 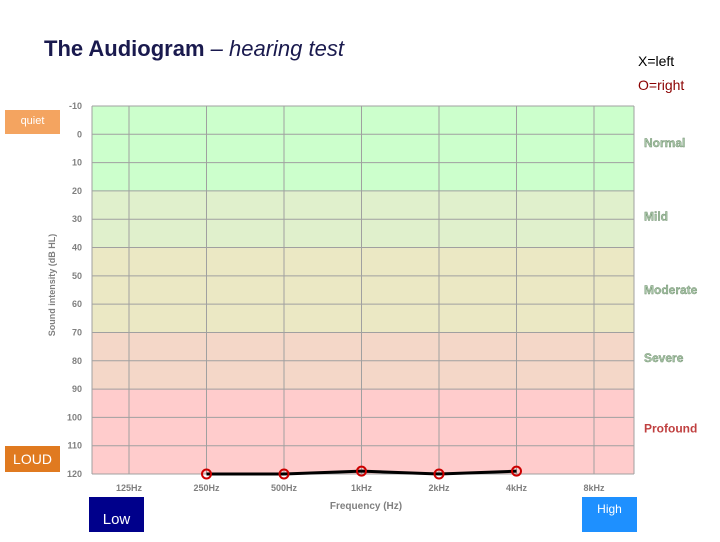 What do you see at coordinates (366, 506) in the screenshot?
I see `x-axis-title: Frequency (Hz)` at bounding box center [366, 506].